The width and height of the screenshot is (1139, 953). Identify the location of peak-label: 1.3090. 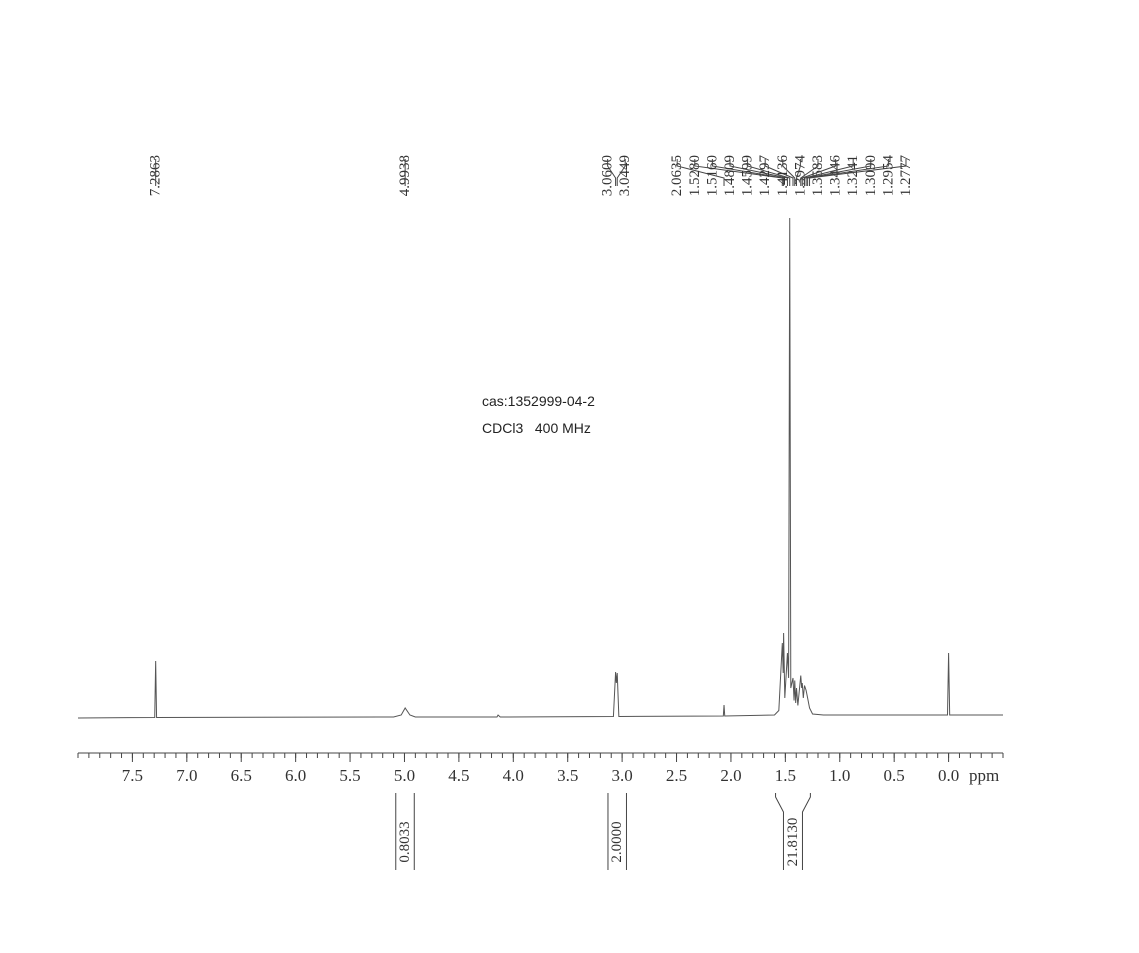
(871, 175).